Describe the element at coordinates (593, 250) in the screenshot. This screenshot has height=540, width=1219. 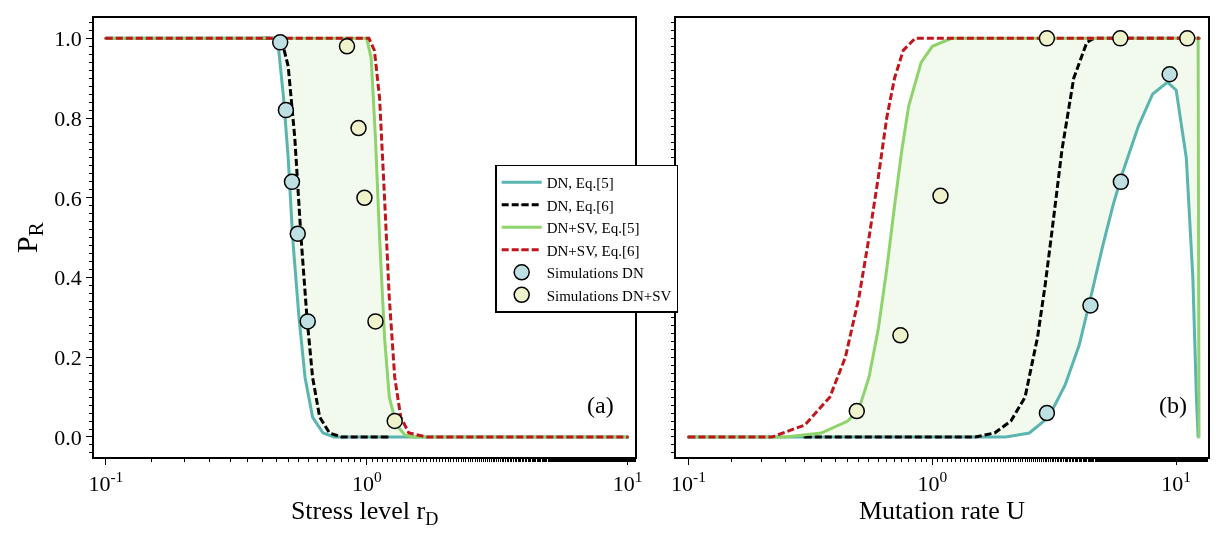
I see `legend-label: DN+SV, Eq.[6]` at that location.